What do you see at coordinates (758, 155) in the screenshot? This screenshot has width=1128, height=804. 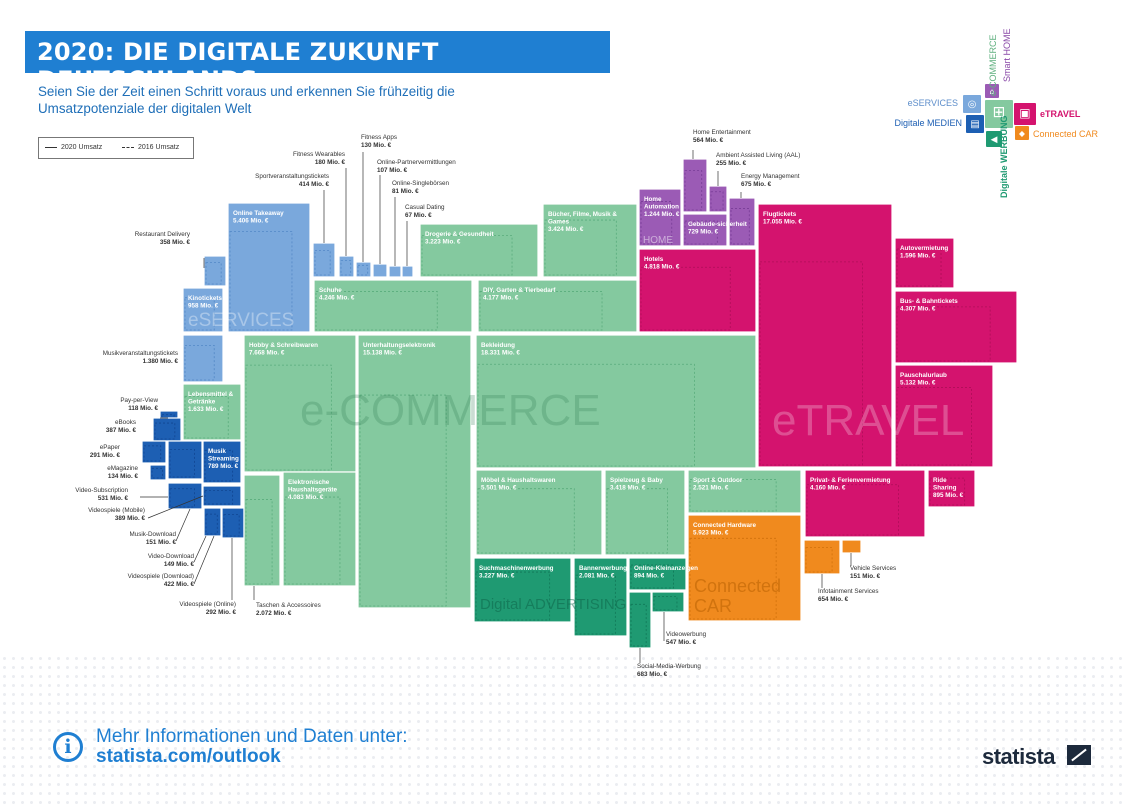 I see `ext-label-ambient-assisted-living-aal: Ambient Assisted Living (AAL)` at bounding box center [758, 155].